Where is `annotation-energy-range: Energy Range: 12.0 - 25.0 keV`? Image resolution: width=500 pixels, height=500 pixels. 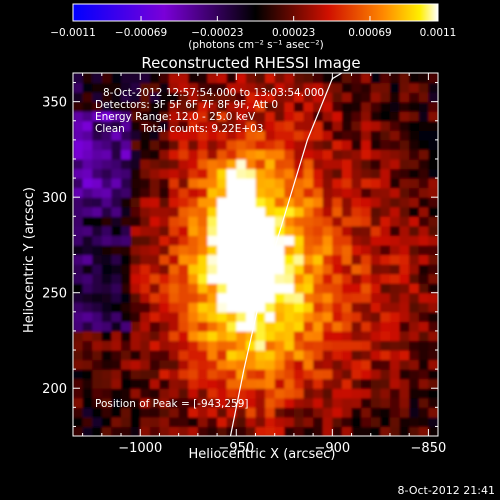 annotation-energy-range: Energy Range: 12.0 - 25.0 keV is located at coordinates (175, 117).